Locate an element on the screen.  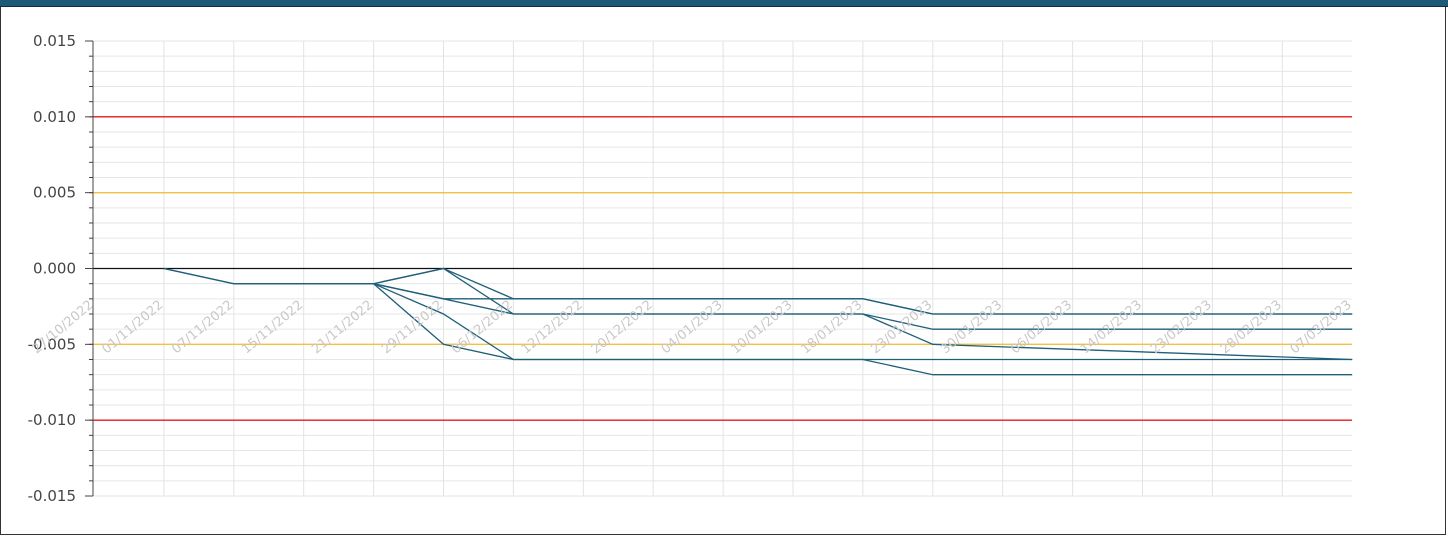
y-tick-label: 0.000 is located at coordinates (54, 269).